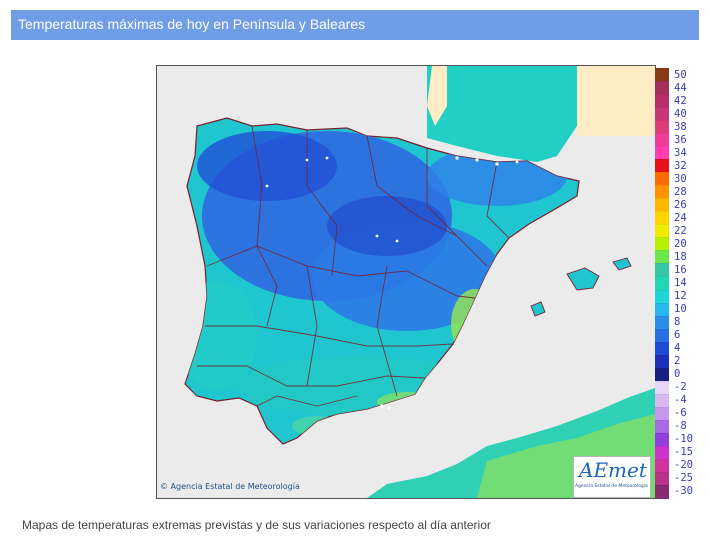 The image size is (709, 553). Describe the element at coordinates (613, 470) in the screenshot. I see `logo-wordmark: AEmet` at that location.